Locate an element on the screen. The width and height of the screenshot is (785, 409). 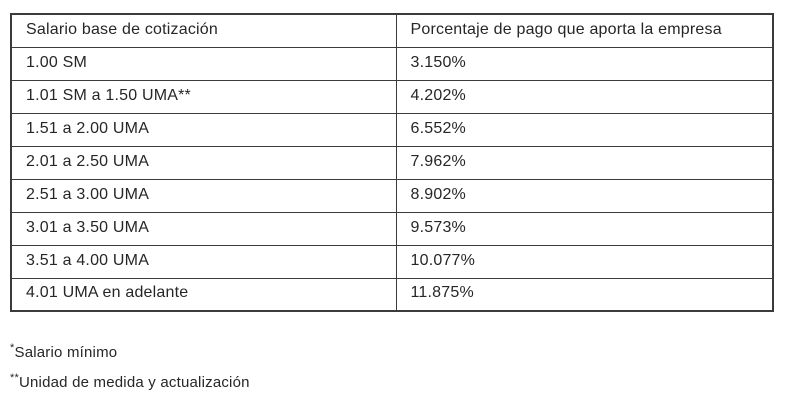
footnote-marker: ** is located at coordinates (14, 378).